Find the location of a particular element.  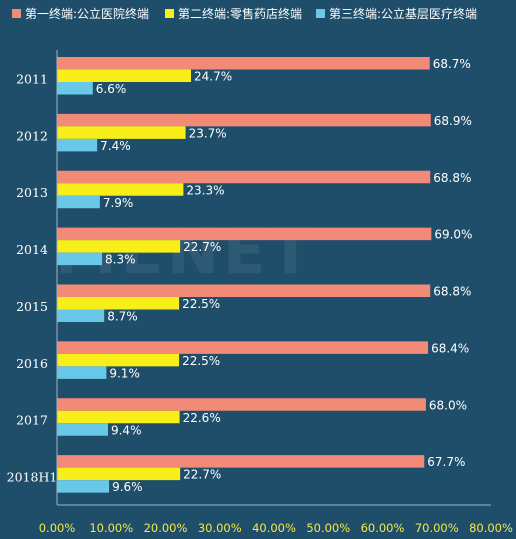

value-label: 24.7% is located at coordinates (213, 77).